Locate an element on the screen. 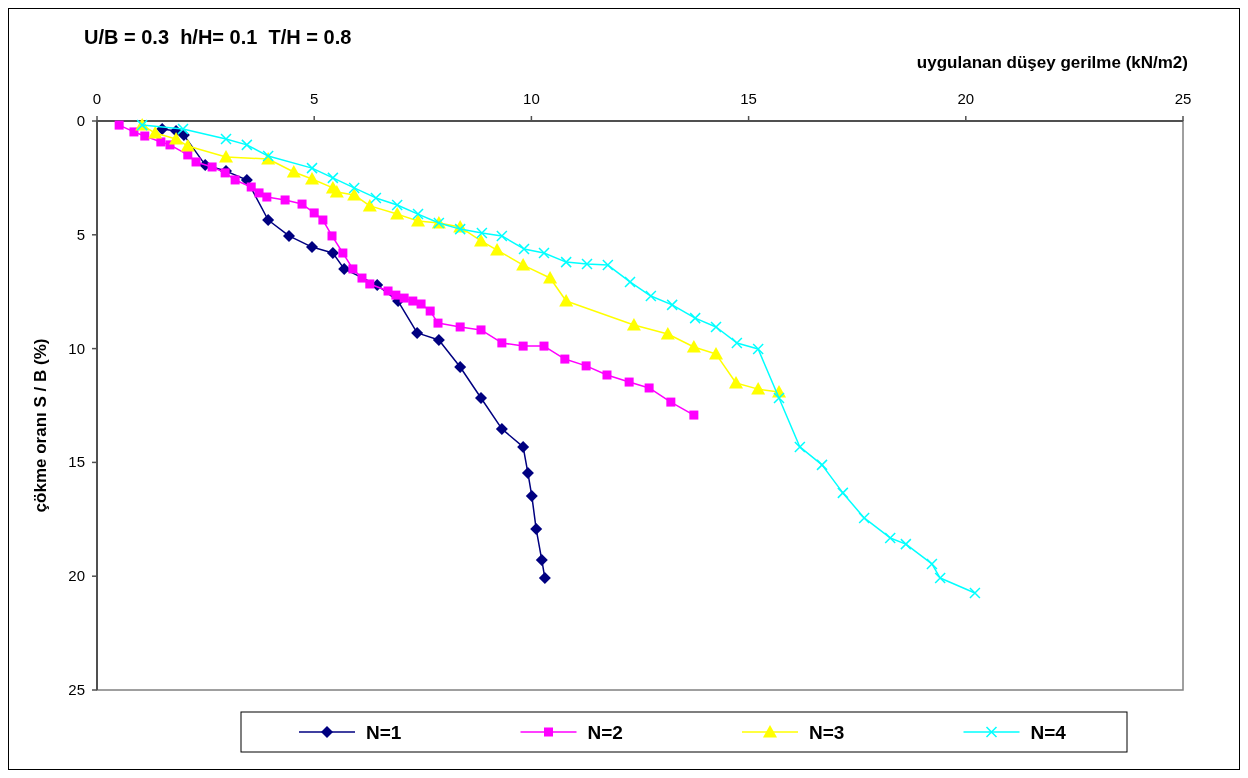 This screenshot has width=1248, height=778. x-axis-title: uygulanan düşey gerilme (kN/m2) is located at coordinates (1052, 62).